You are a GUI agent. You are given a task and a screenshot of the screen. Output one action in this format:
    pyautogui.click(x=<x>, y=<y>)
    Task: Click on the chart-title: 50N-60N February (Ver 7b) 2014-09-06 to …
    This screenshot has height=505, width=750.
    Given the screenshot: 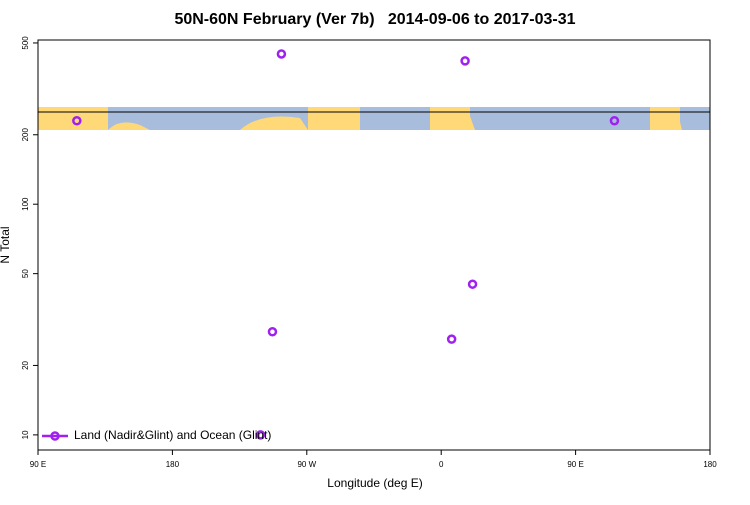 What is the action you would take?
    pyautogui.click(x=374, y=19)
    